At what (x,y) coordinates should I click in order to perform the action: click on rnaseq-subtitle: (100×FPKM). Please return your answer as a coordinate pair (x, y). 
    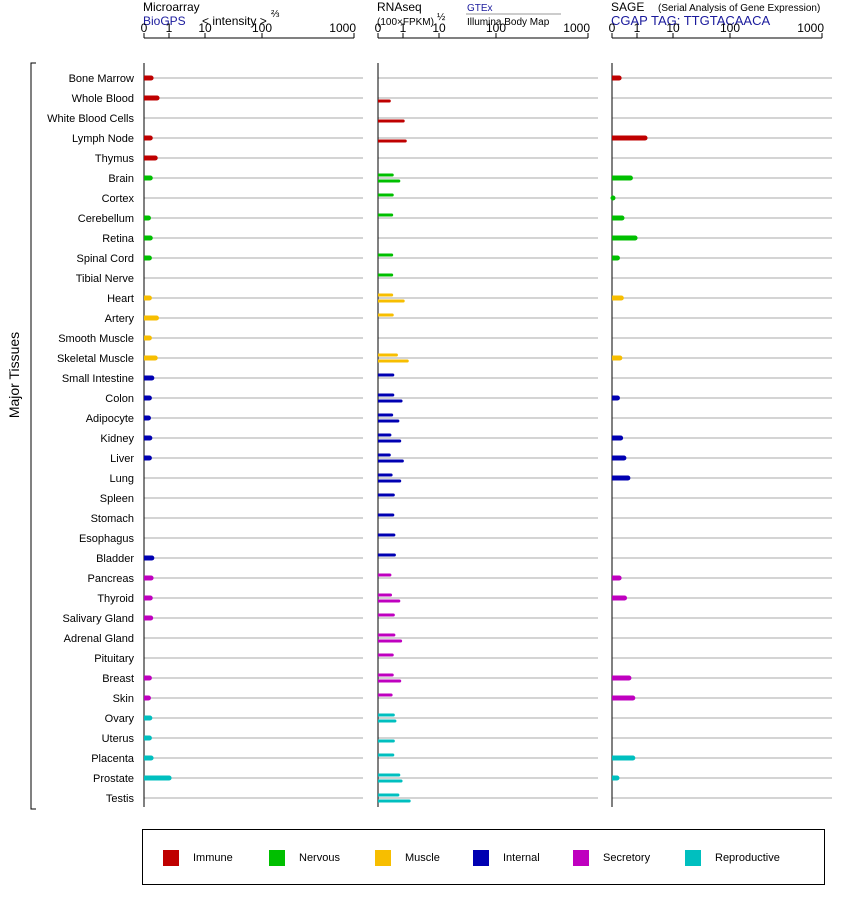
    Looking at the image, I should click on (405, 22).